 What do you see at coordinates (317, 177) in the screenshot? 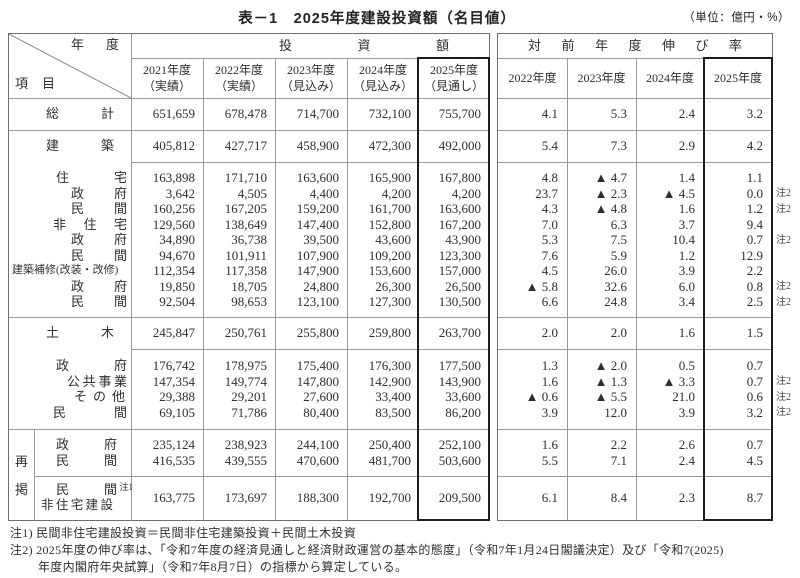
I see `value-jutaku-col2: 163,600` at bounding box center [317, 177].